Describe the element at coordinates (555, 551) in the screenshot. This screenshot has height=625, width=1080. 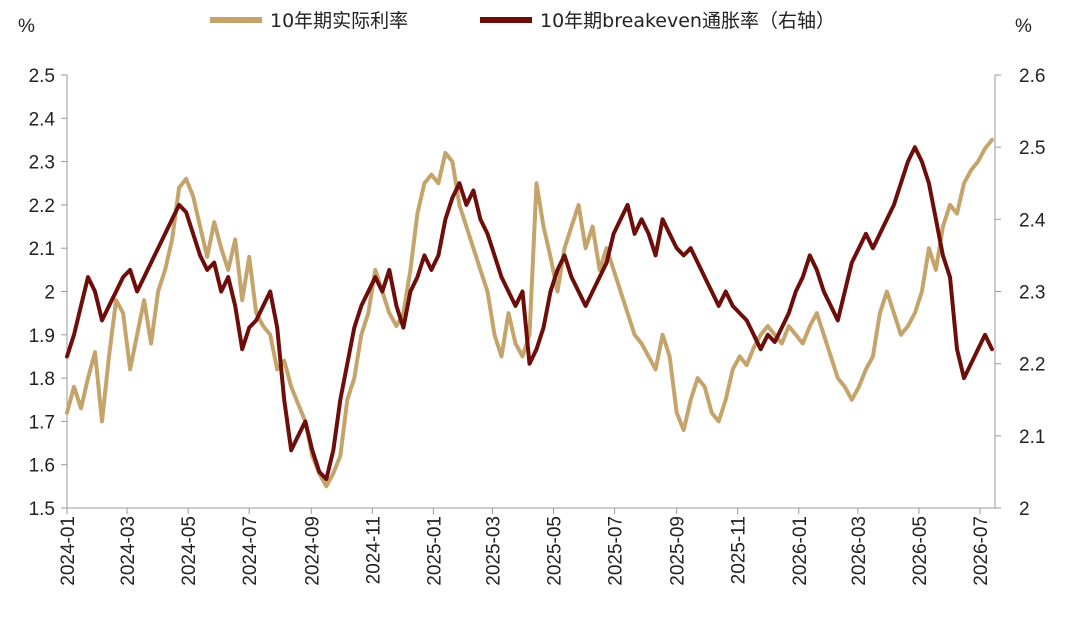
I see `x-tick-label: 2025-05` at that location.